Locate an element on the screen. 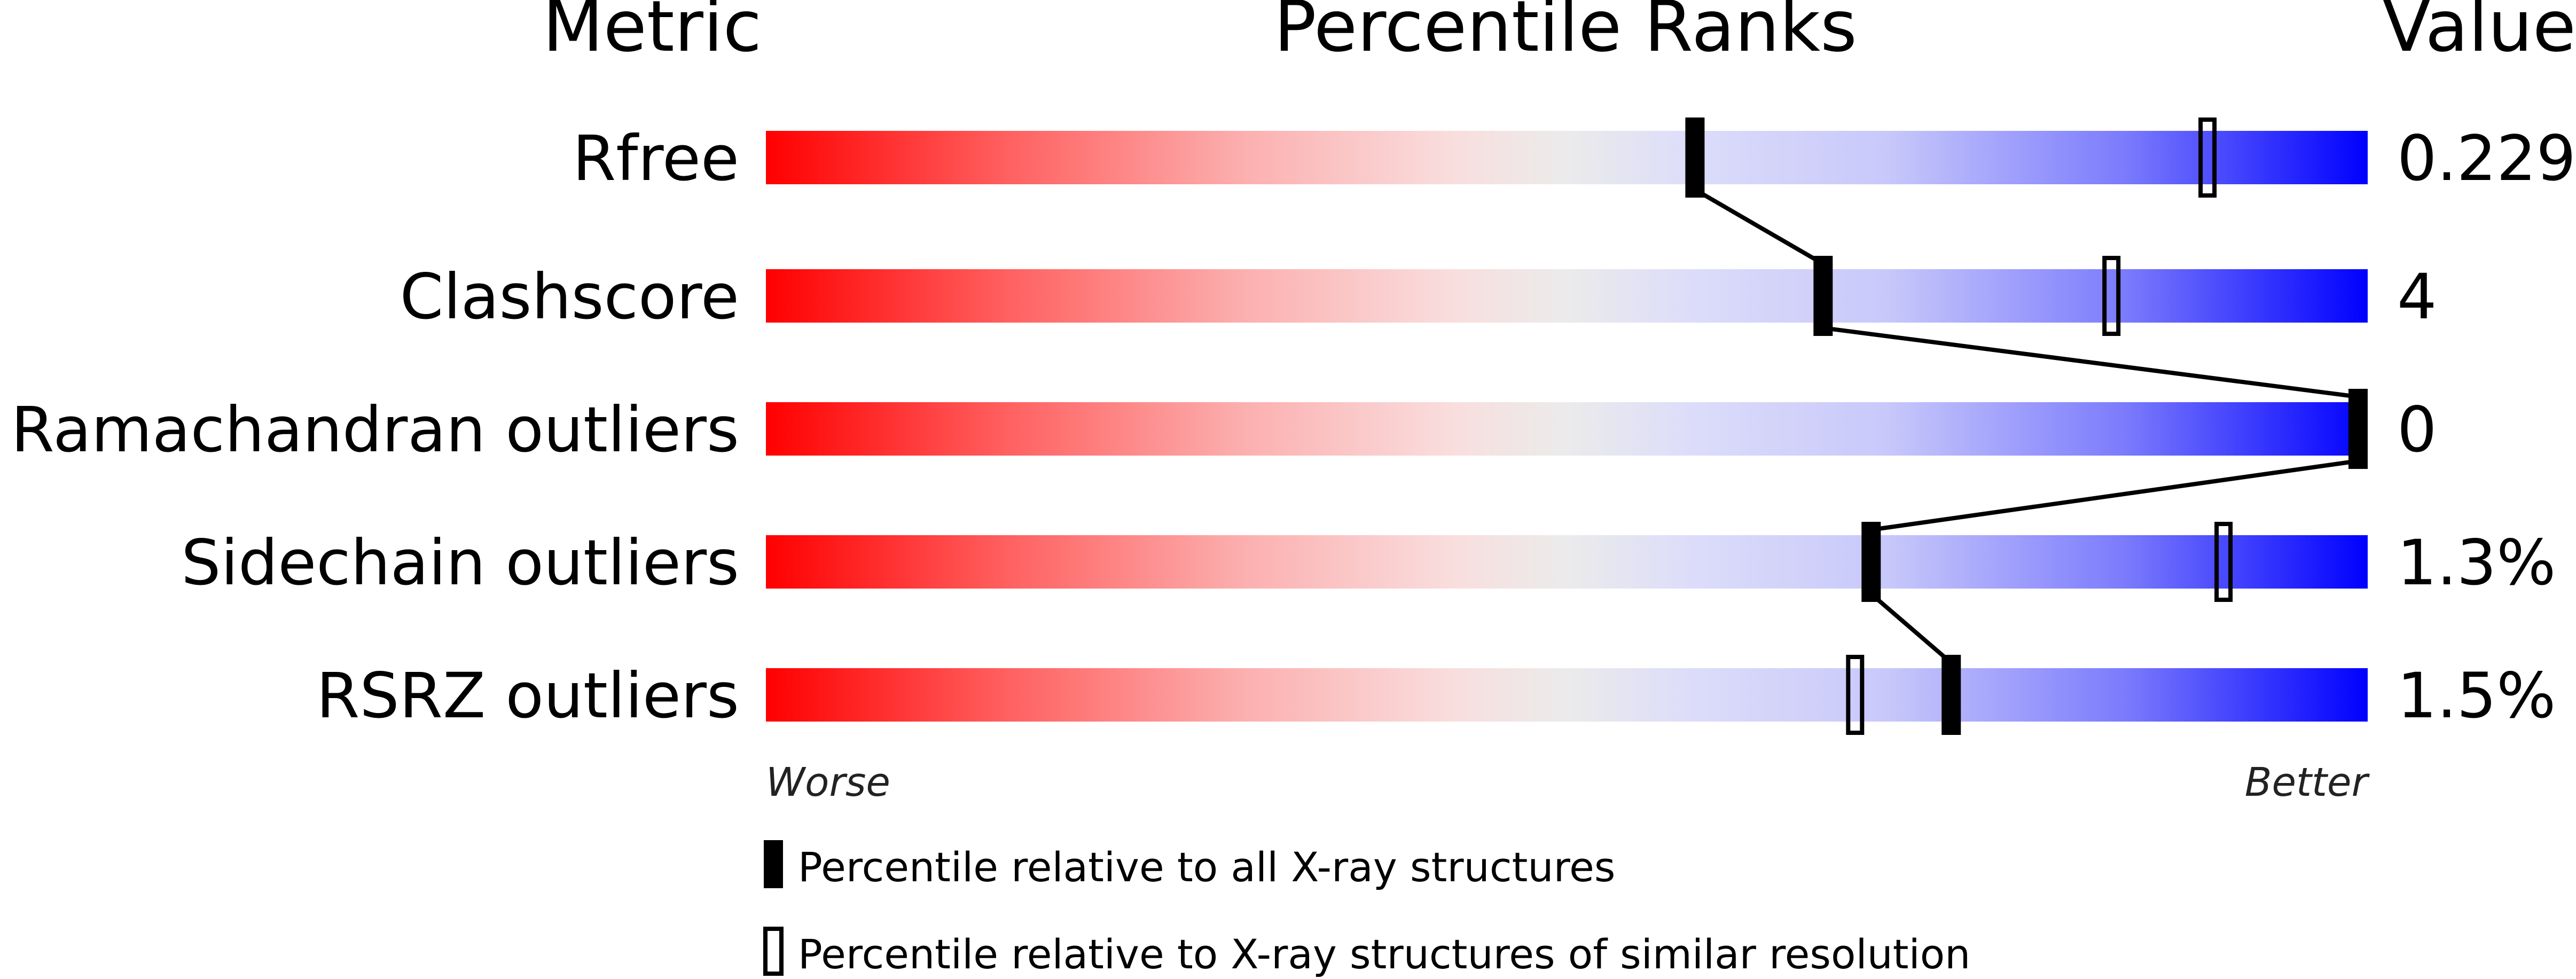  metric-label: Sidechain outliers is located at coordinates (460, 562).